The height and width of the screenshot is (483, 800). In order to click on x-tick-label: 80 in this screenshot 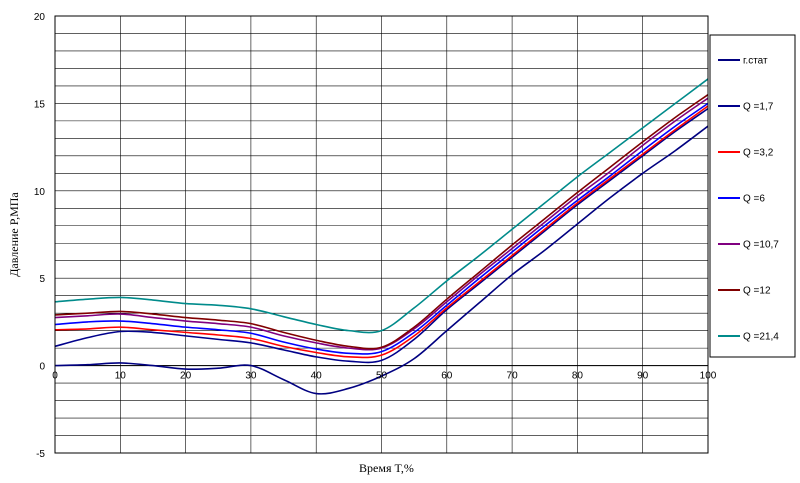, I will do `click(578, 376)`.